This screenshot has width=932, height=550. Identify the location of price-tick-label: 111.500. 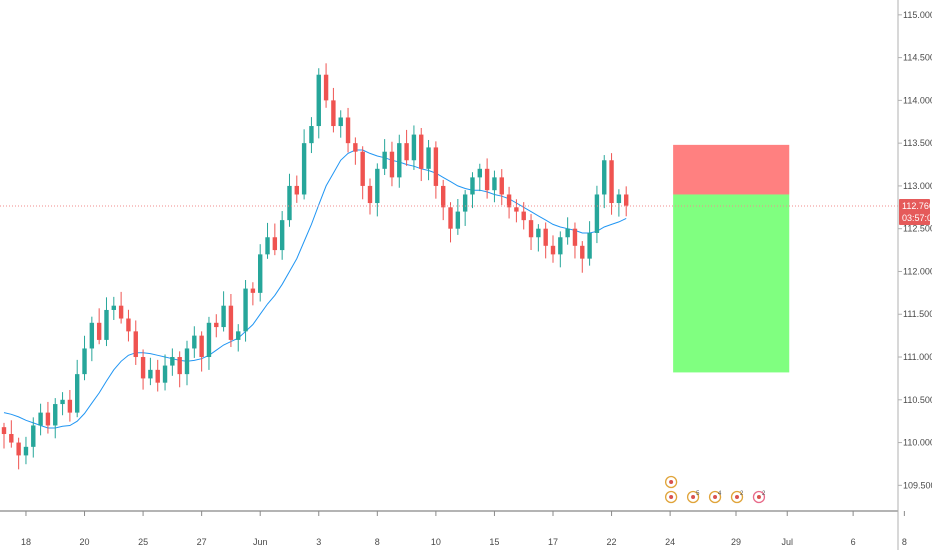
(917, 314).